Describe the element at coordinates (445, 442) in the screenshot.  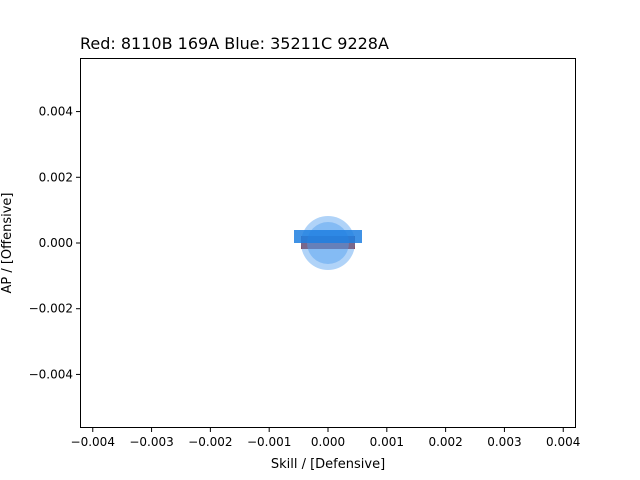
I see `x-tick-label: 0.002` at that location.